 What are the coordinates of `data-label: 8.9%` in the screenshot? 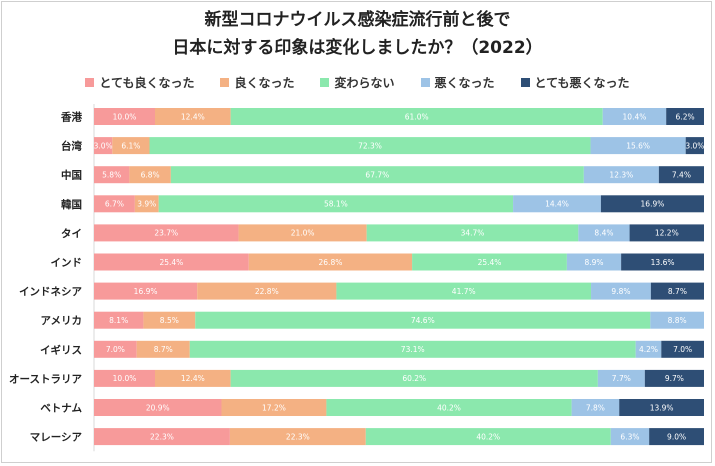 It's located at (593, 262).